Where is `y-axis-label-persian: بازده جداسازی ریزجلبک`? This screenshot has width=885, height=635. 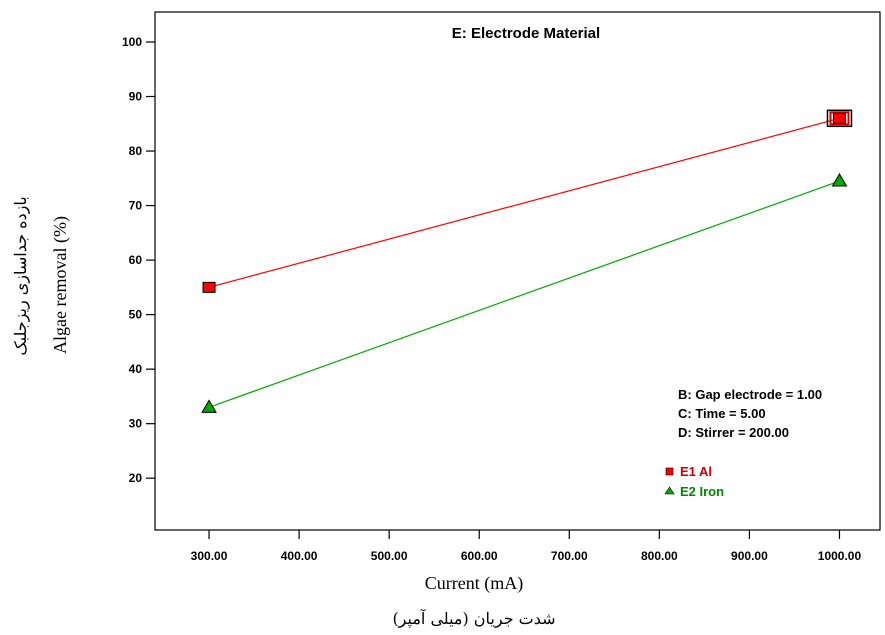
y-axis-label-persian: بازده جداسازی ریزجلبک is located at coordinates (20, 275).